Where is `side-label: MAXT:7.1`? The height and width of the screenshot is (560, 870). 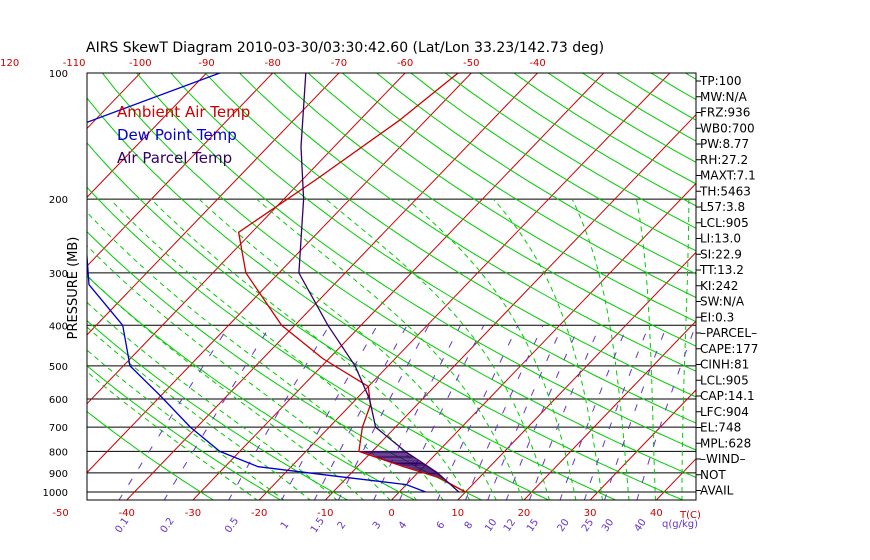
side-label: MAXT:7.1 is located at coordinates (728, 176).